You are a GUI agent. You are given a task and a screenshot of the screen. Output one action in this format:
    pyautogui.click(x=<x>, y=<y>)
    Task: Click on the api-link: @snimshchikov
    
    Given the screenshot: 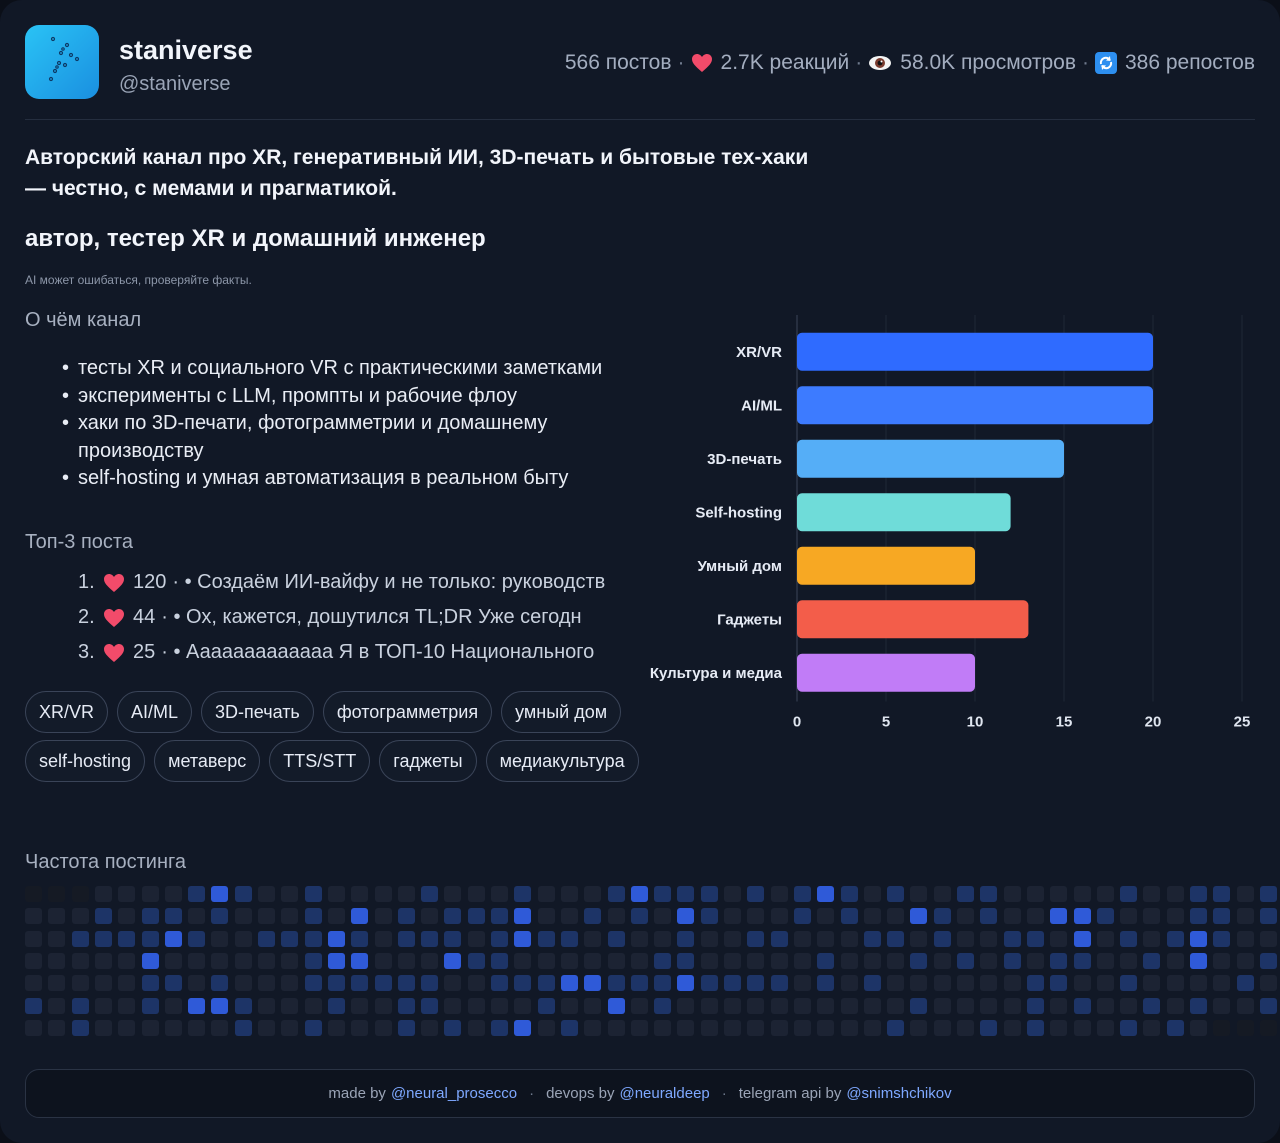 What is the action you would take?
    pyautogui.click(x=899, y=1093)
    